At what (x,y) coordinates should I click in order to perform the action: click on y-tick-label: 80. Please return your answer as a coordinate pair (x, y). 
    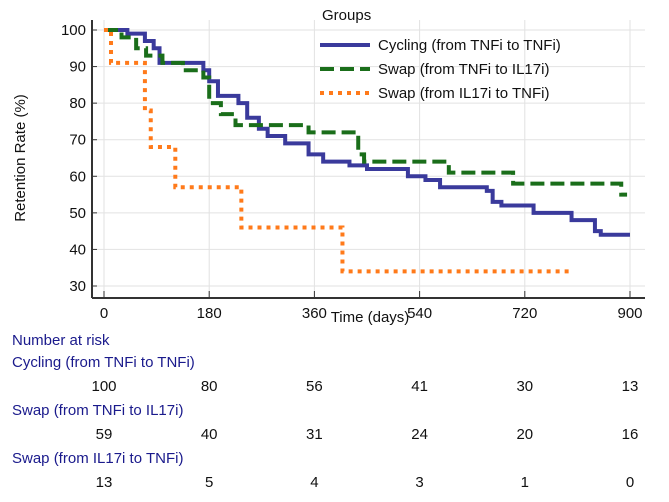
    Looking at the image, I should click on (77, 103).